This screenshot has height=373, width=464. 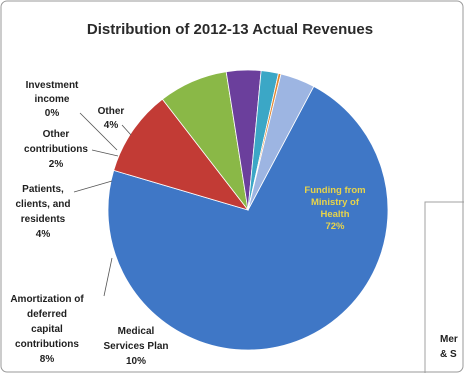 What do you see at coordinates (448, 354) in the screenshot?
I see `background-label-line-2: & S` at bounding box center [448, 354].